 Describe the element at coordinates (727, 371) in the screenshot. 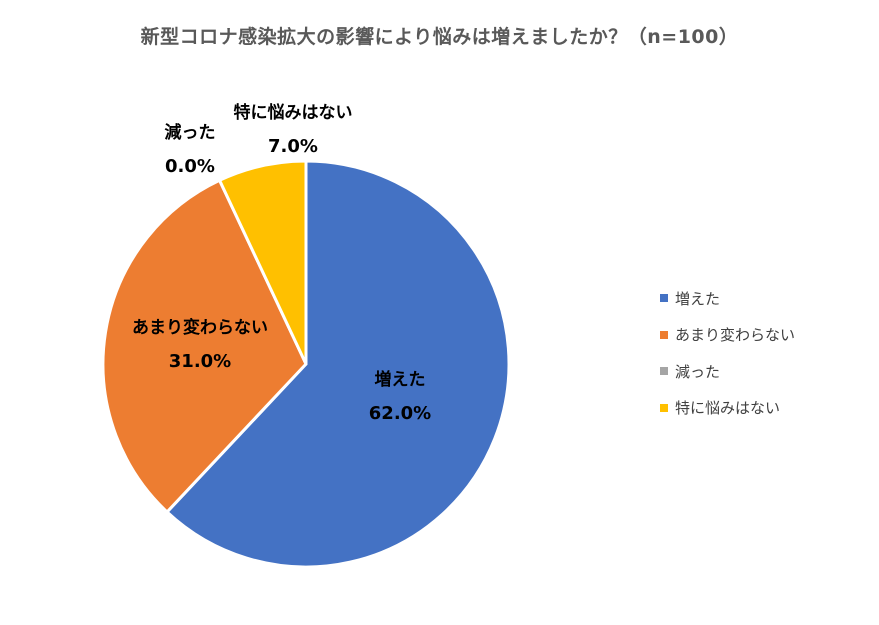

I see `legend-item-3: 減った` at that location.